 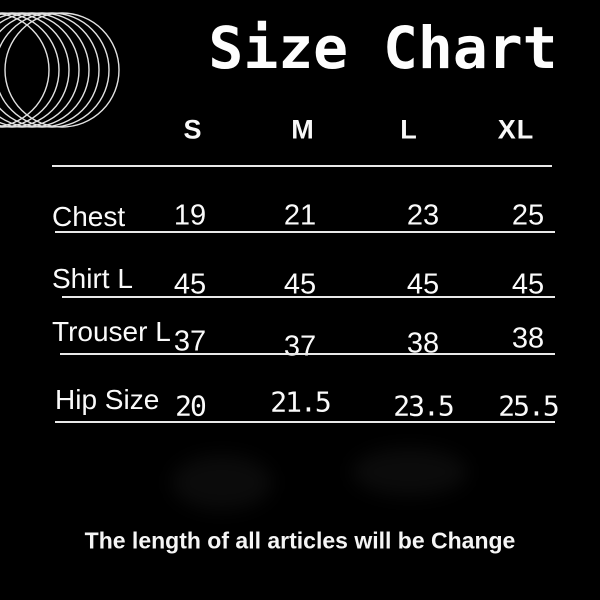 What do you see at coordinates (516, 129) in the screenshot?
I see `column-header-xl: XL` at bounding box center [516, 129].